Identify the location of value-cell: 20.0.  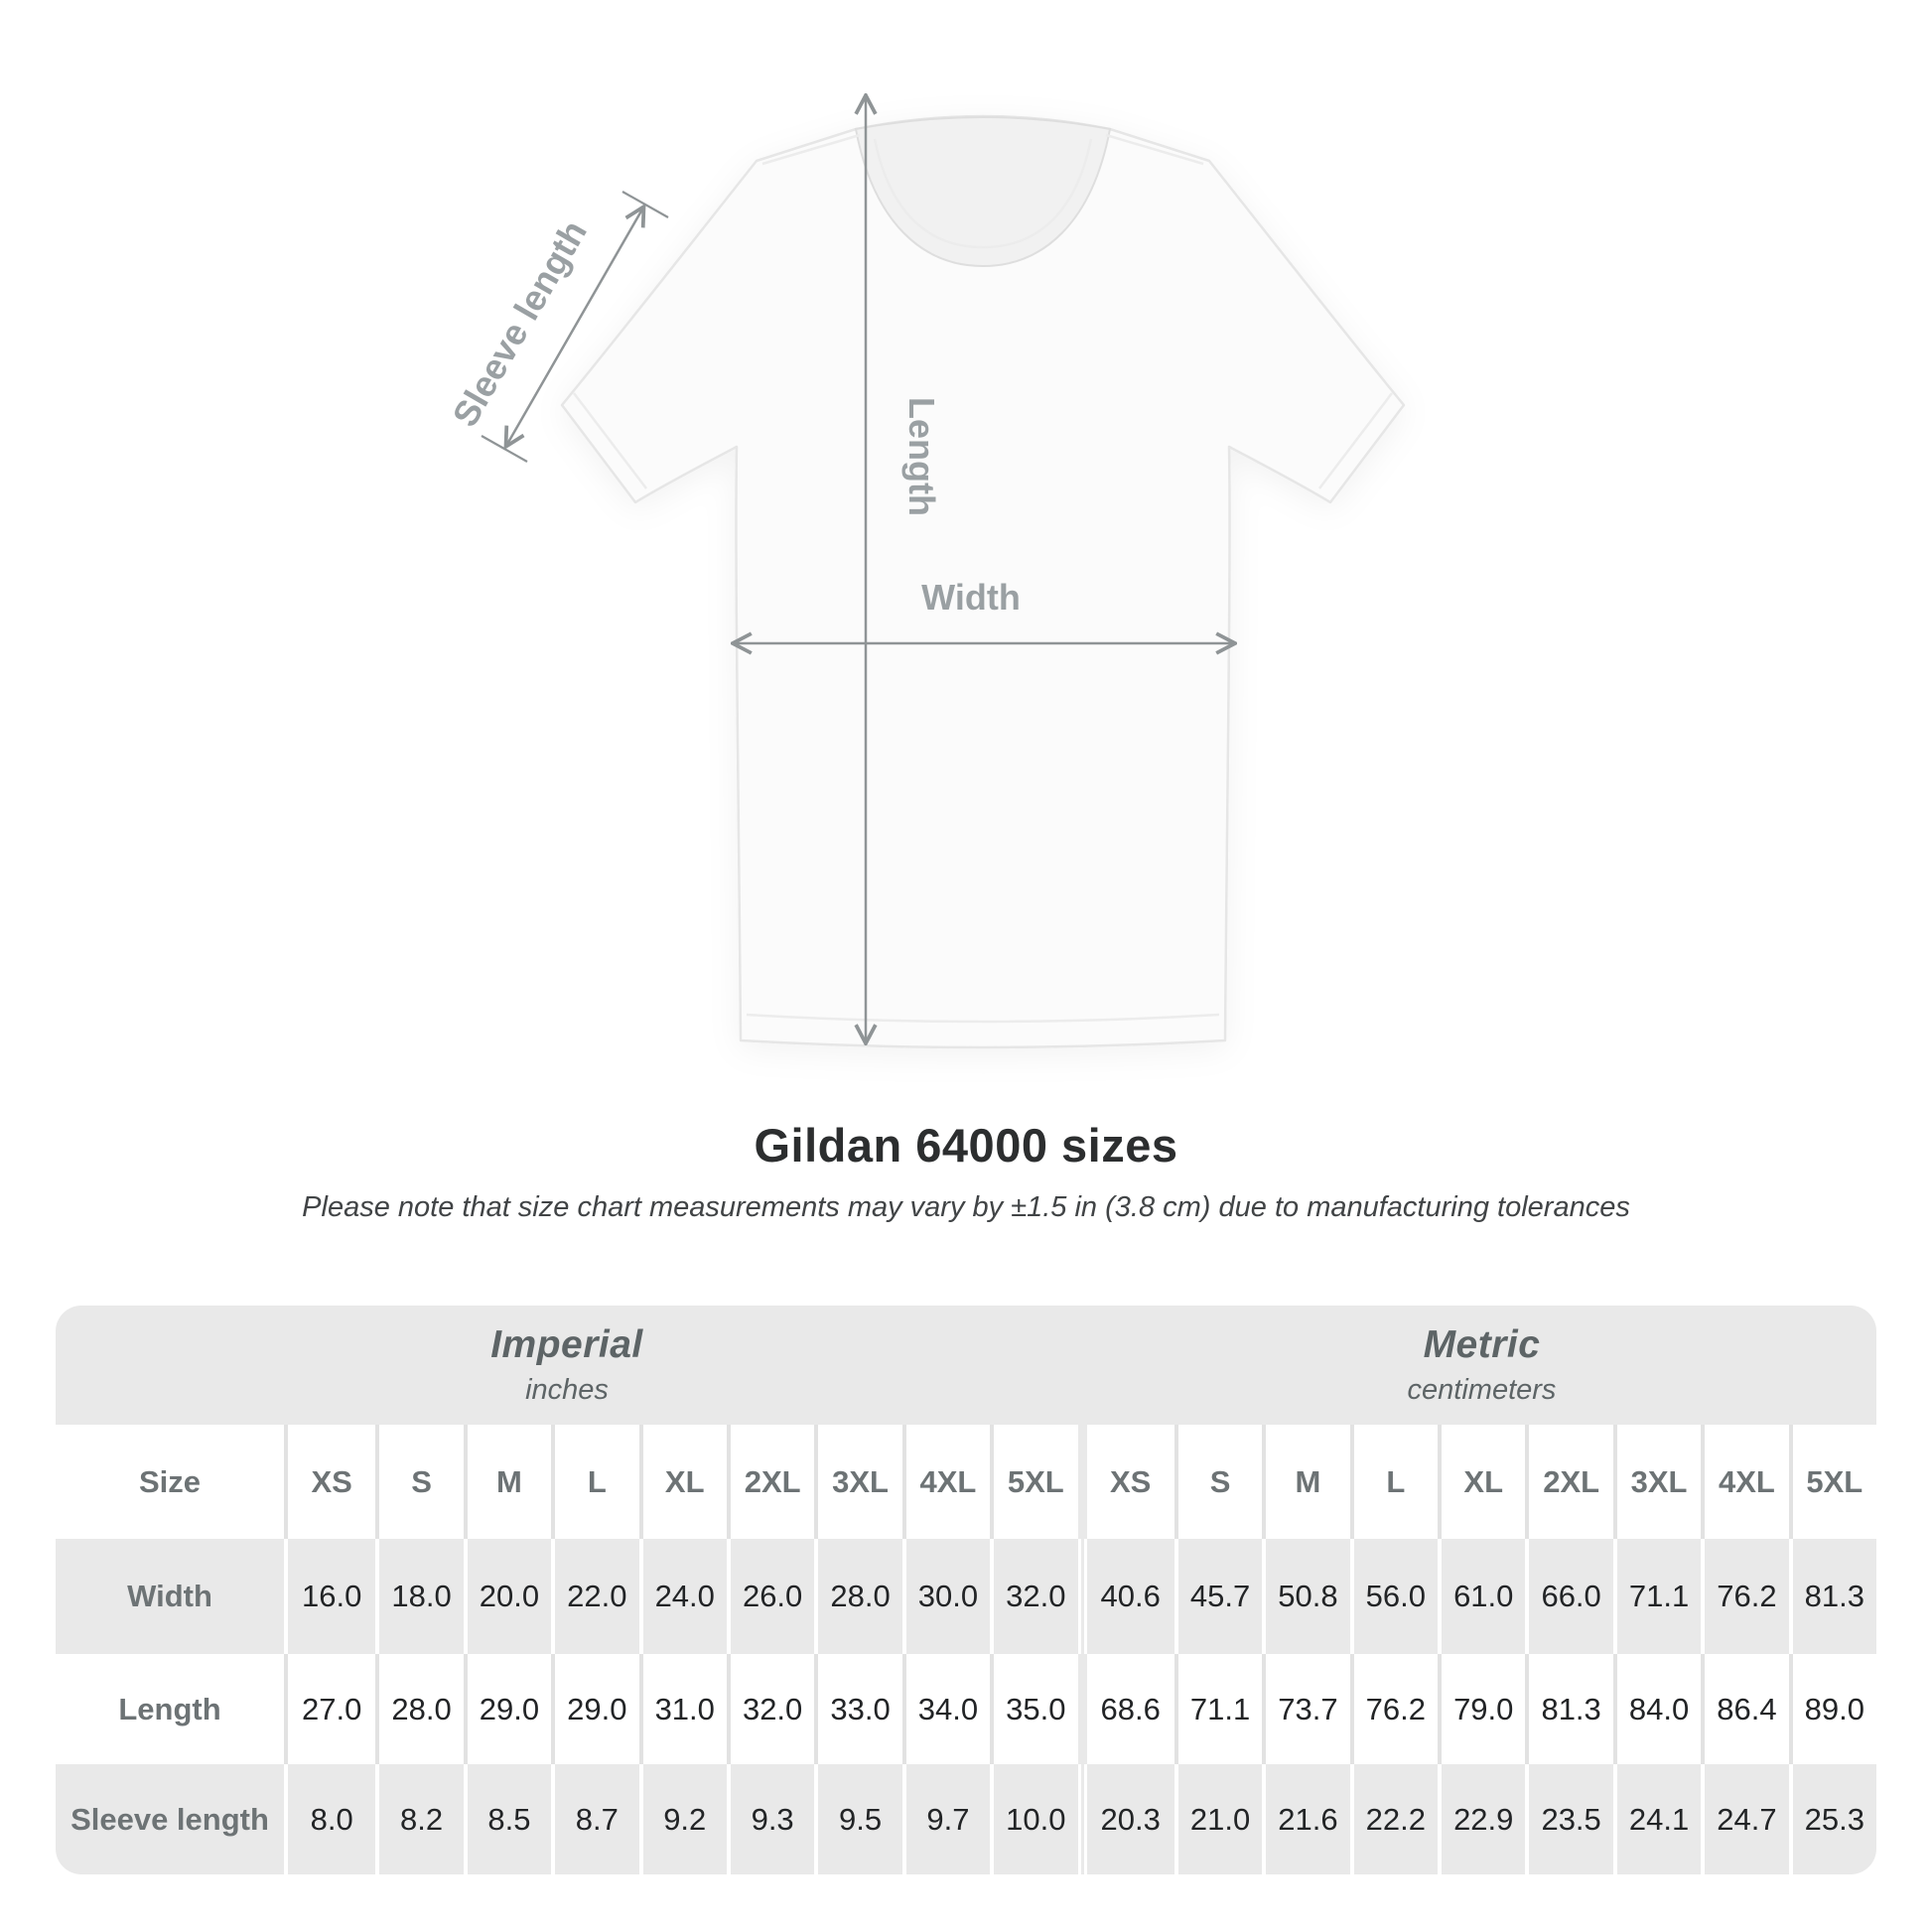
(507, 1597).